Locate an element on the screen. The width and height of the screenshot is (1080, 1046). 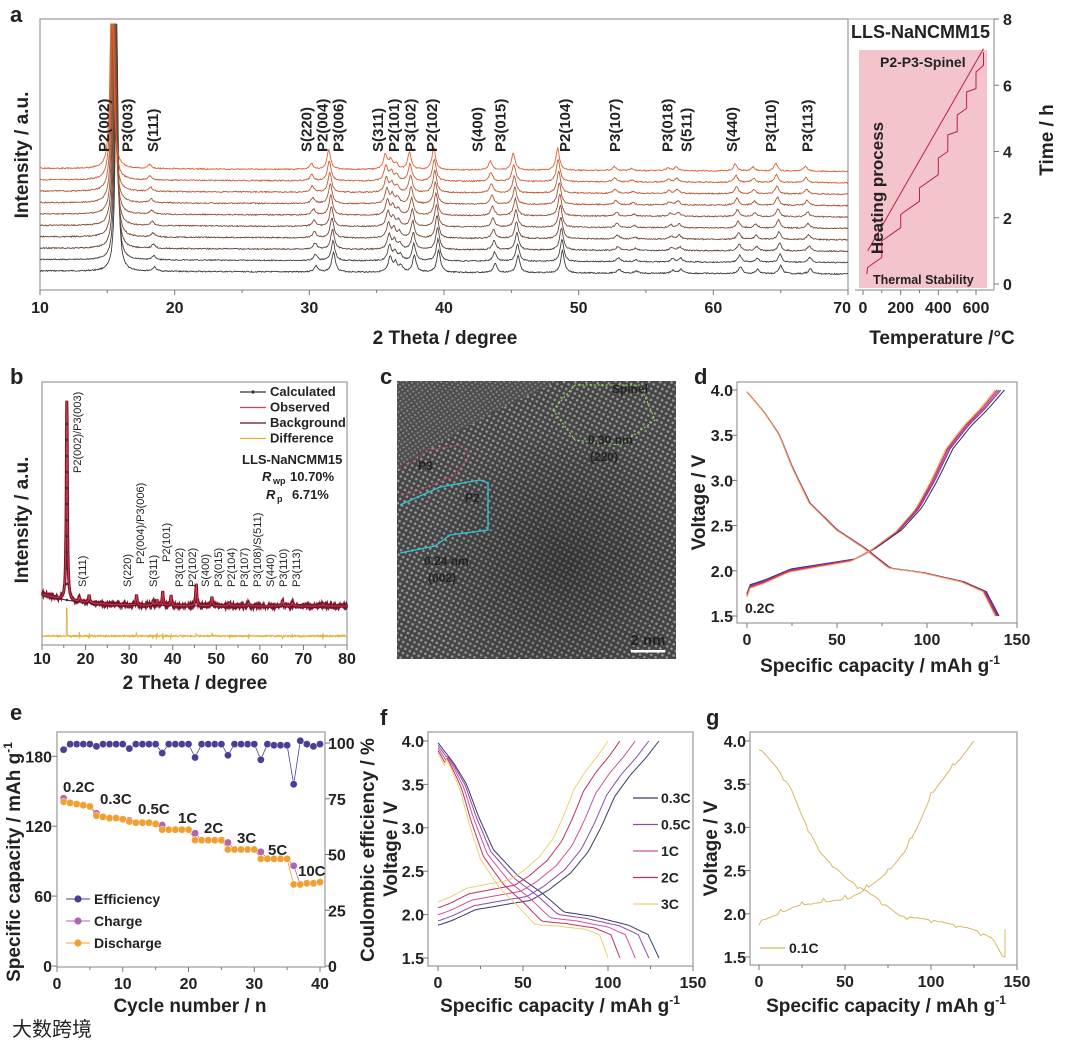
sample-title: LLS-NaNCMM15 is located at coordinates (920, 32).